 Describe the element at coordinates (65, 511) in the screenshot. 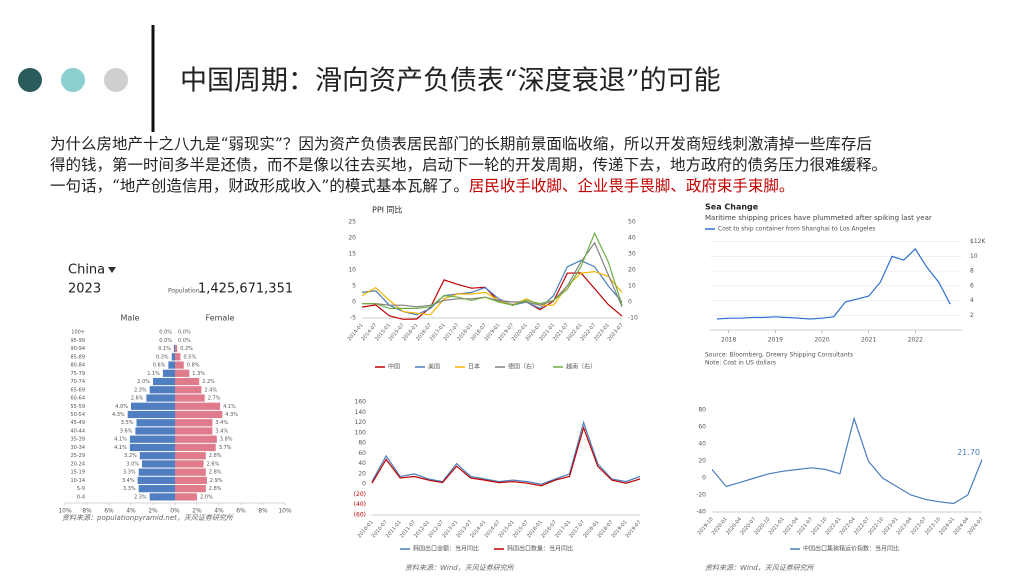

I see `x-tick-label: 10%` at that location.